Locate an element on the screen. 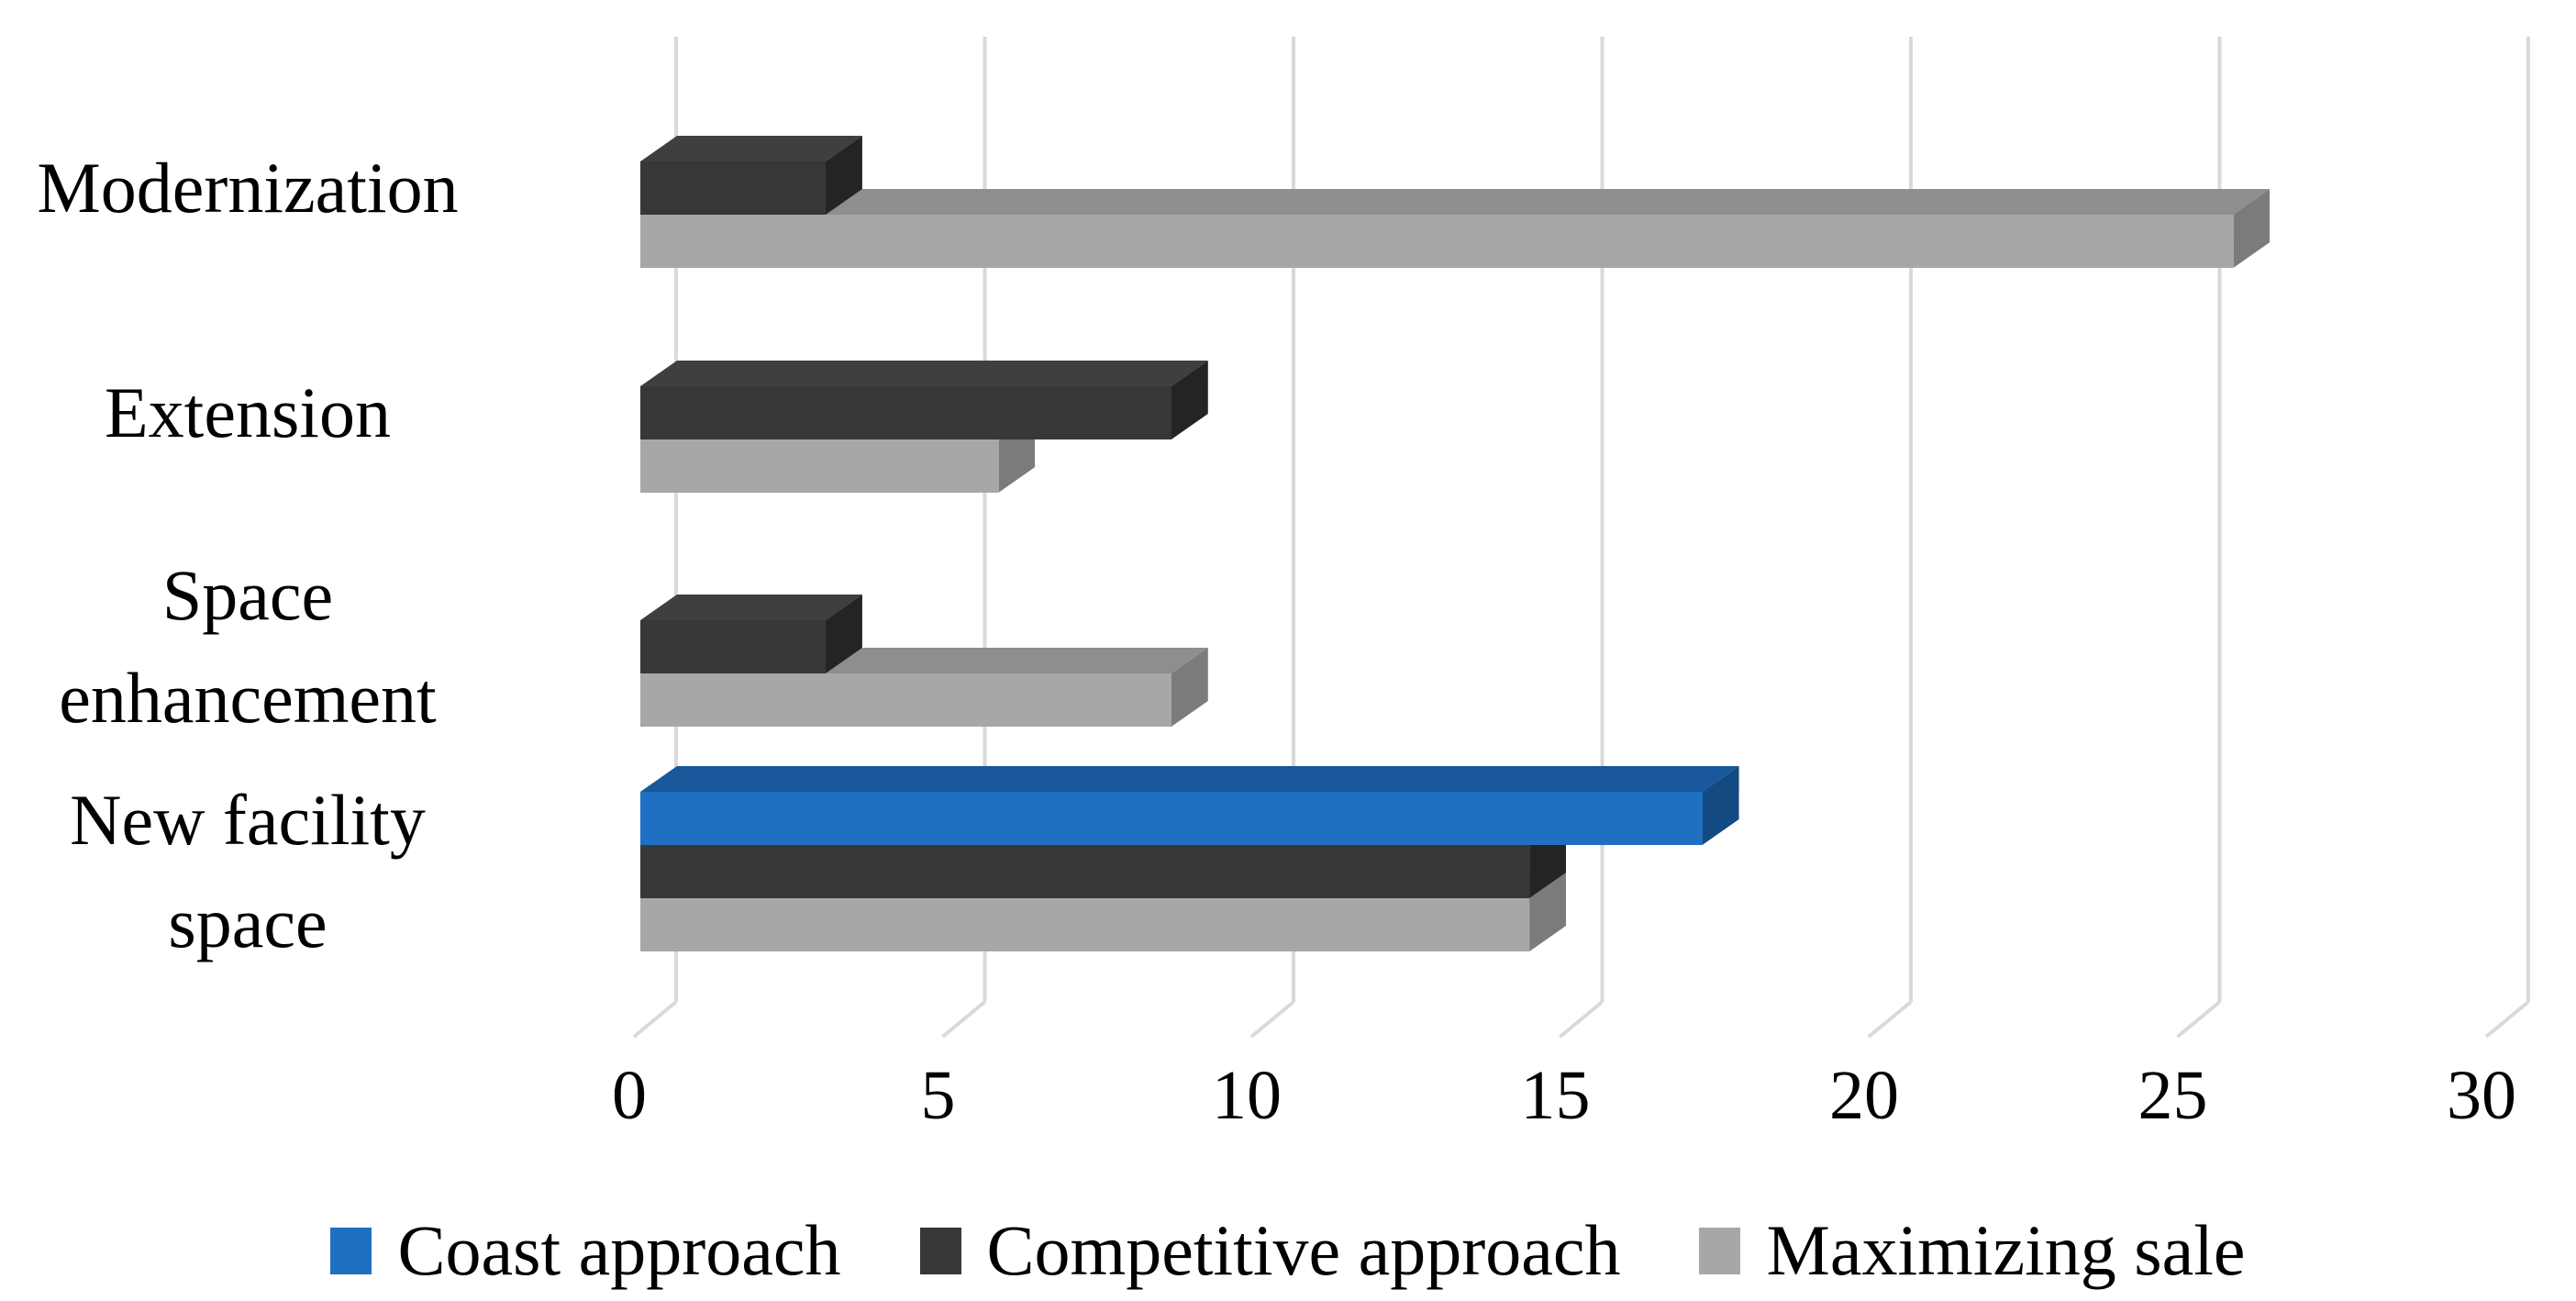  legend-item: Maximizing sale is located at coordinates (1972, 1250).